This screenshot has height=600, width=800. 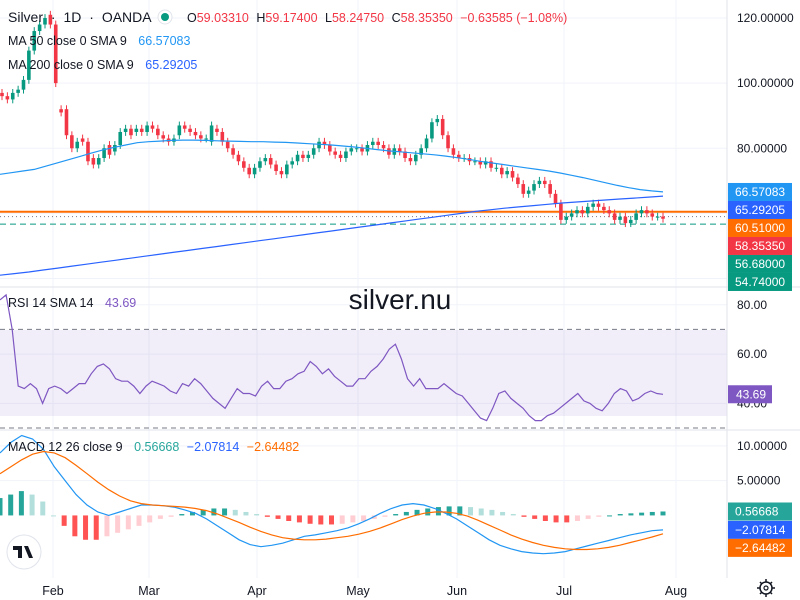 What do you see at coordinates (24, 552) in the screenshot?
I see `tradingview-logo-icon` at bounding box center [24, 552].